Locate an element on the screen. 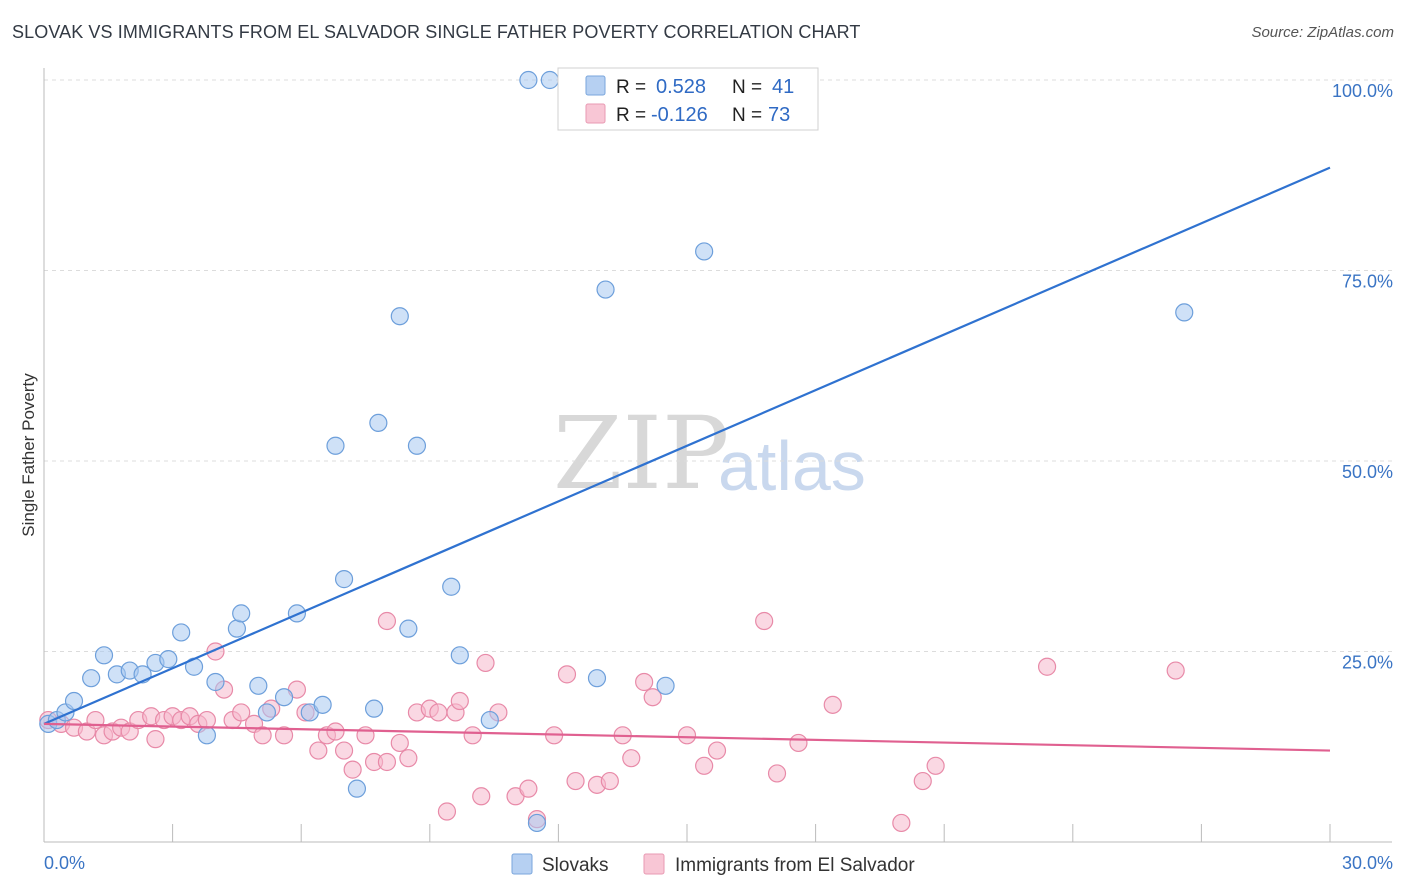 The image size is (1406, 892). y-tick-label: 25.0% is located at coordinates (1367, 663).